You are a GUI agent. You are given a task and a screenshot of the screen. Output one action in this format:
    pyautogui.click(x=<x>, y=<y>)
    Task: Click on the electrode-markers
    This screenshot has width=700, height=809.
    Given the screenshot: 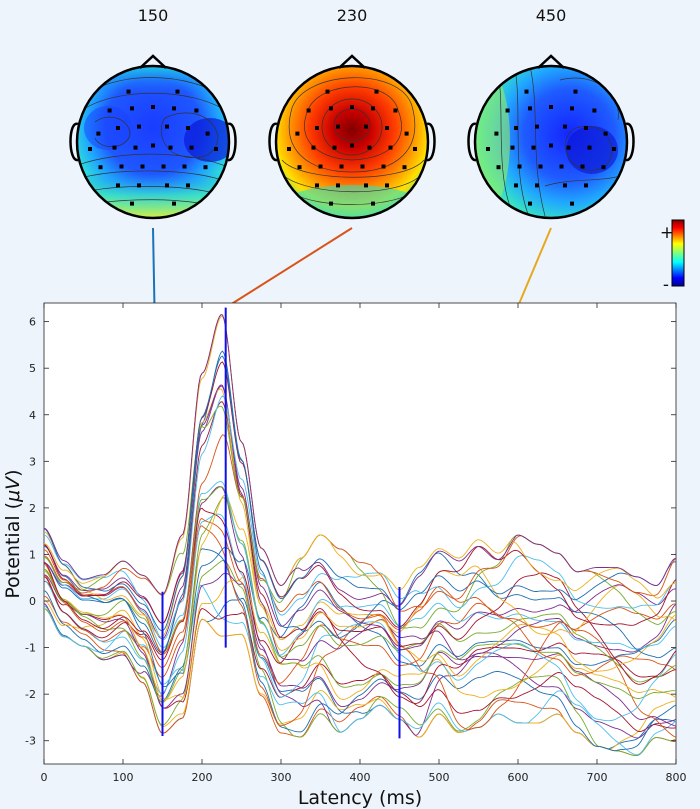 What is the action you would take?
    pyautogui.click(x=352, y=147)
    